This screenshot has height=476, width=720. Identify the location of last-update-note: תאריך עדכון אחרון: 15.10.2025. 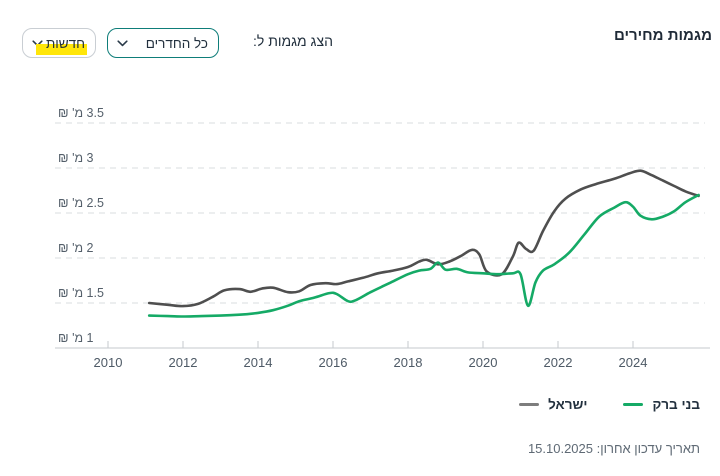
(613, 448).